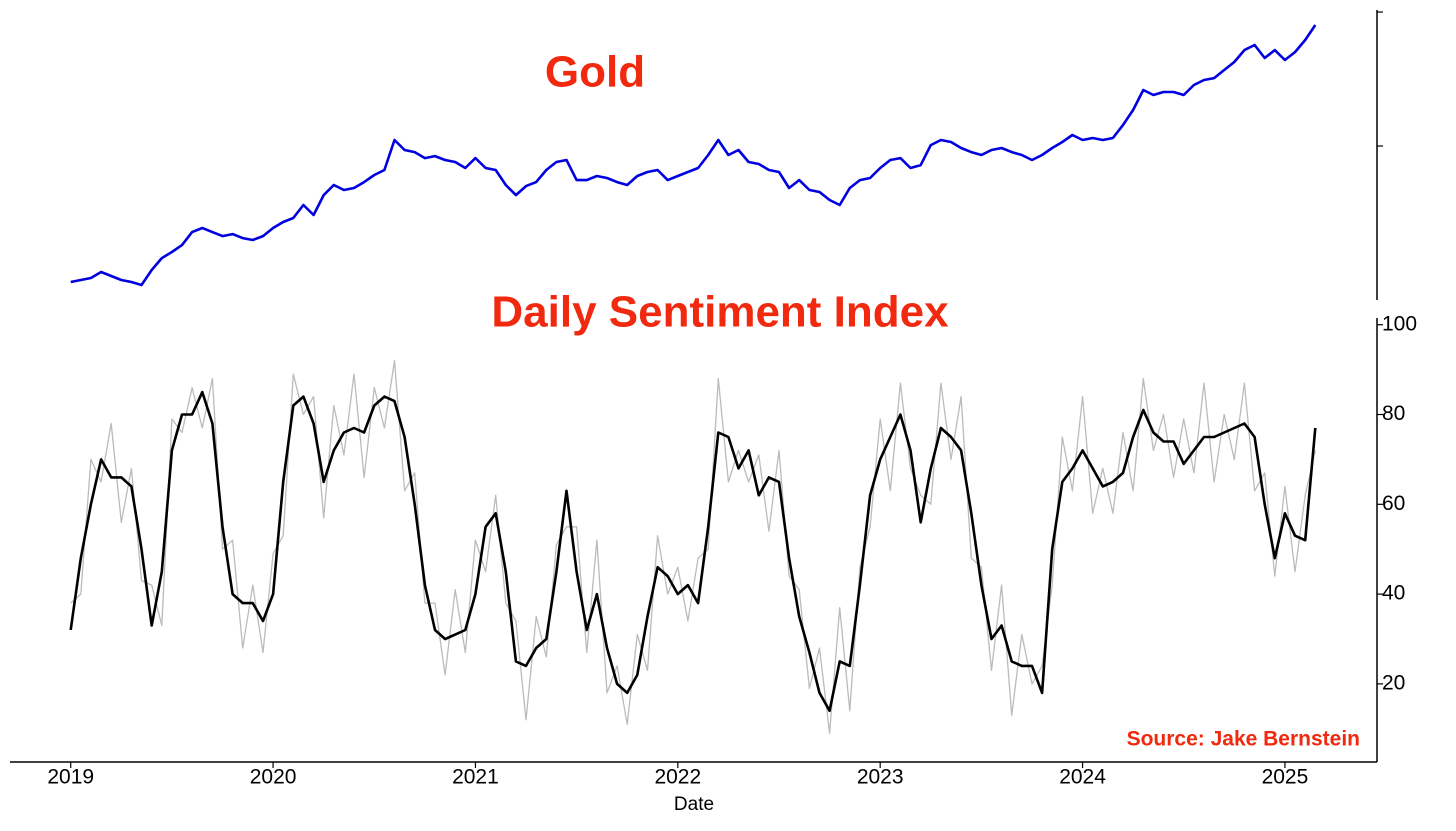 The height and width of the screenshot is (831, 1456). I want to click on x-axis-label: Date, so click(694, 804).